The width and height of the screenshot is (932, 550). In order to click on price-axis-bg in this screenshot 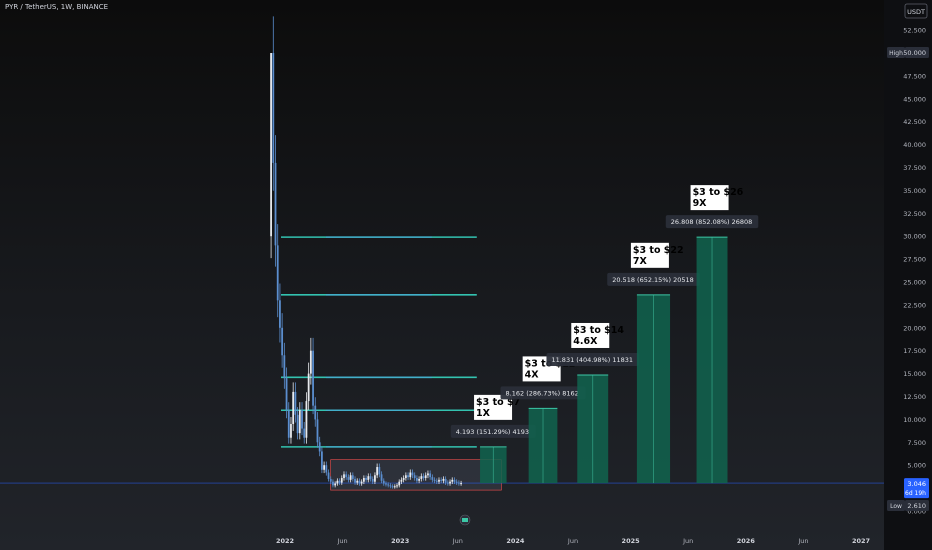, I will do `click(908, 275)`.